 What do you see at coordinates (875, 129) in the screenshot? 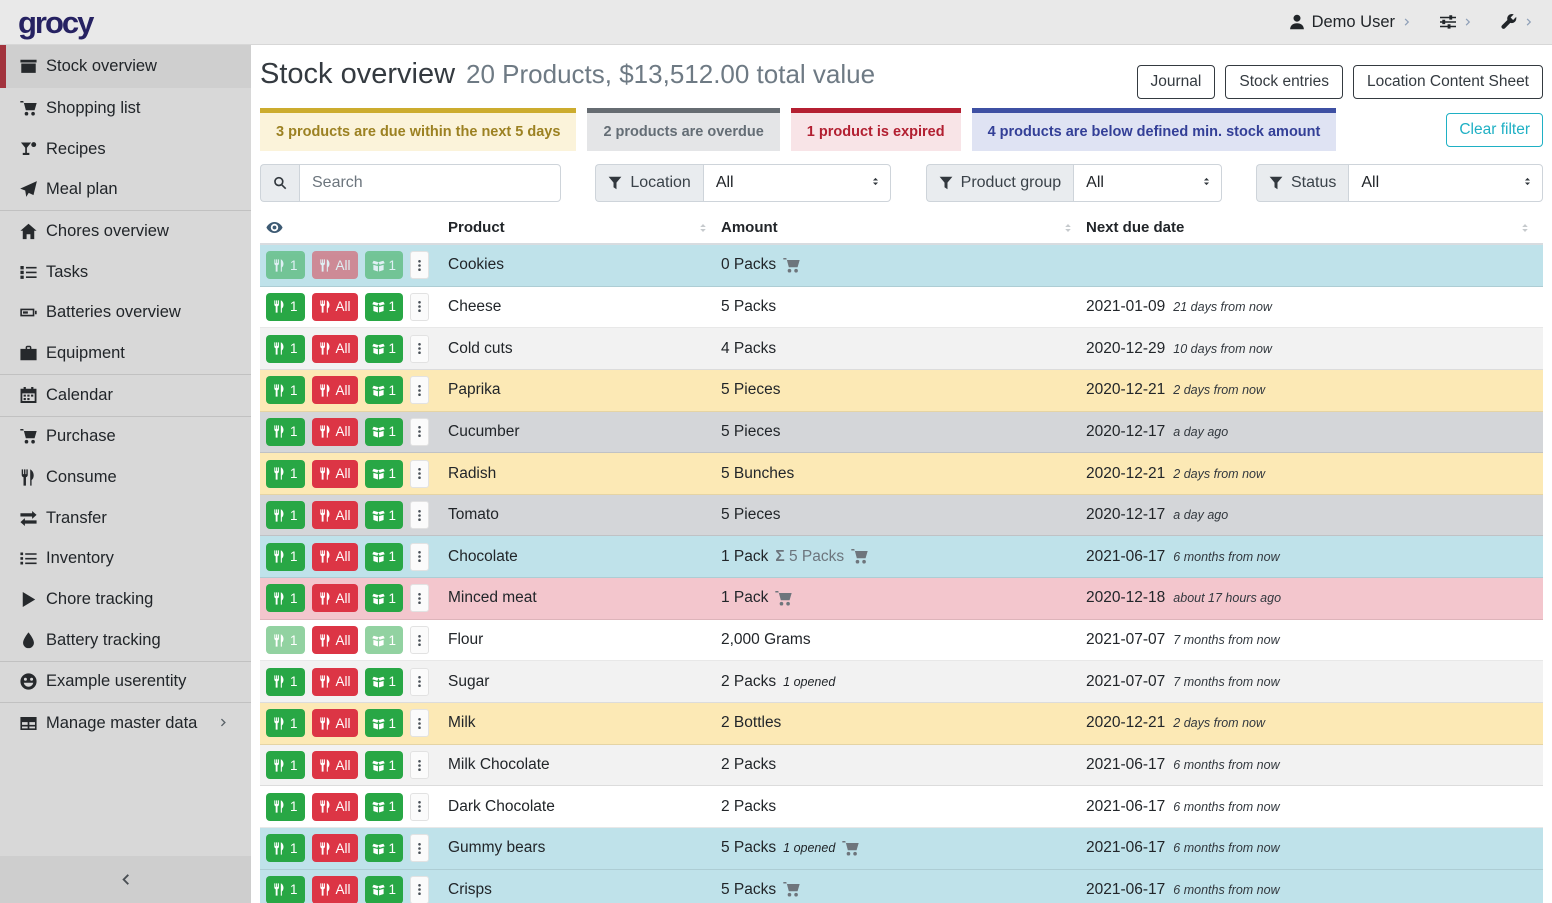
I see `status-banner-expired: 1 product is expired` at bounding box center [875, 129].